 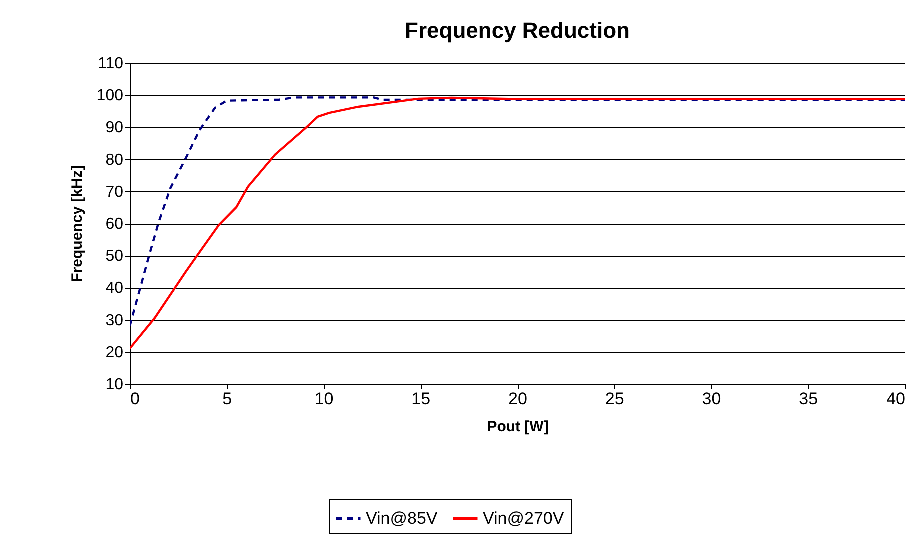 I want to click on x-tick-label: 30, so click(x=712, y=399).